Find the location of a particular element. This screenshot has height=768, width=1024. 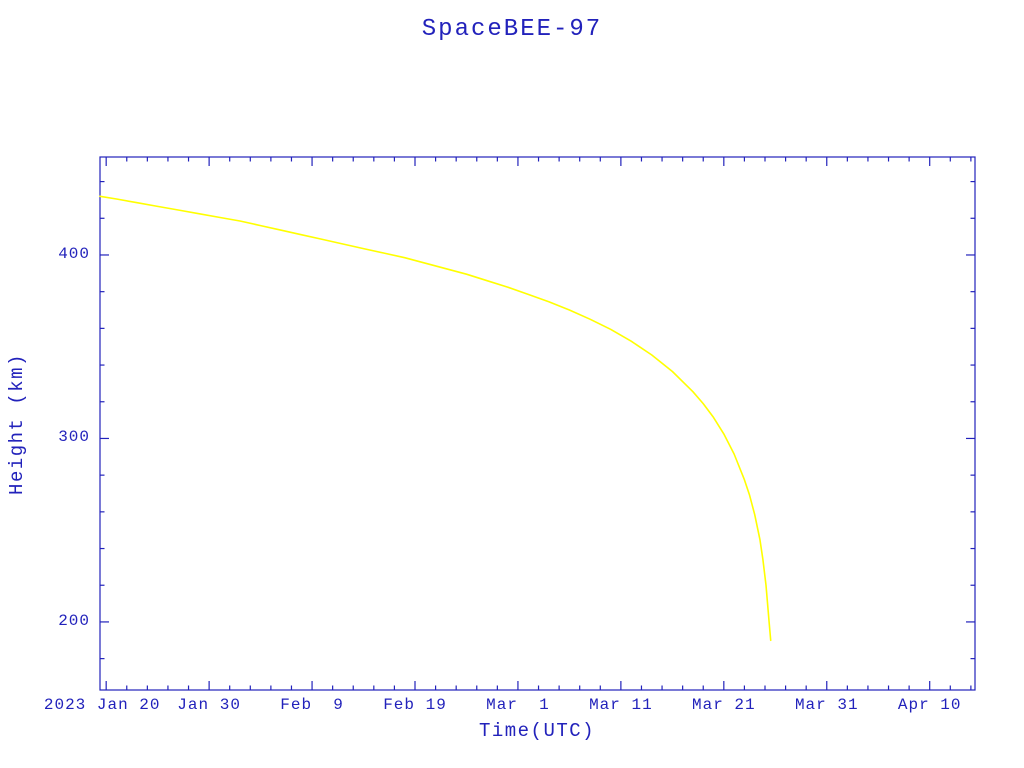

y-tick-label: 400 is located at coordinates (74, 253).